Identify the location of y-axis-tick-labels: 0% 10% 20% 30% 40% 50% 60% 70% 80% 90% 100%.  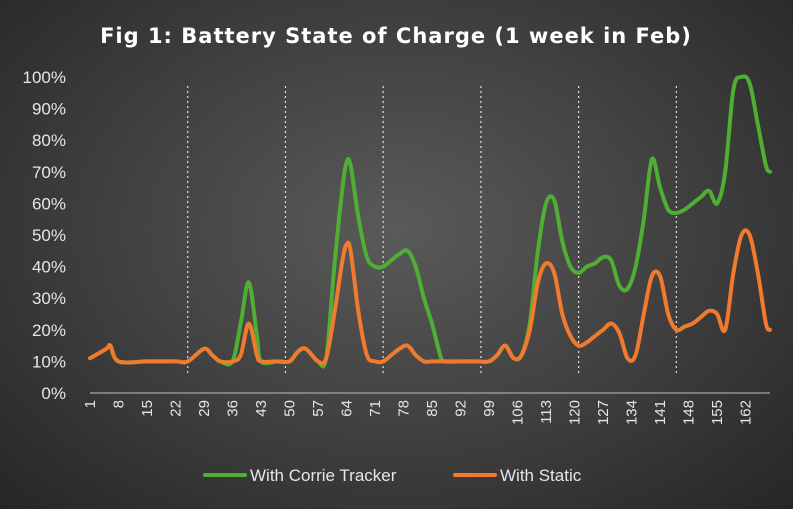
(44, 235).